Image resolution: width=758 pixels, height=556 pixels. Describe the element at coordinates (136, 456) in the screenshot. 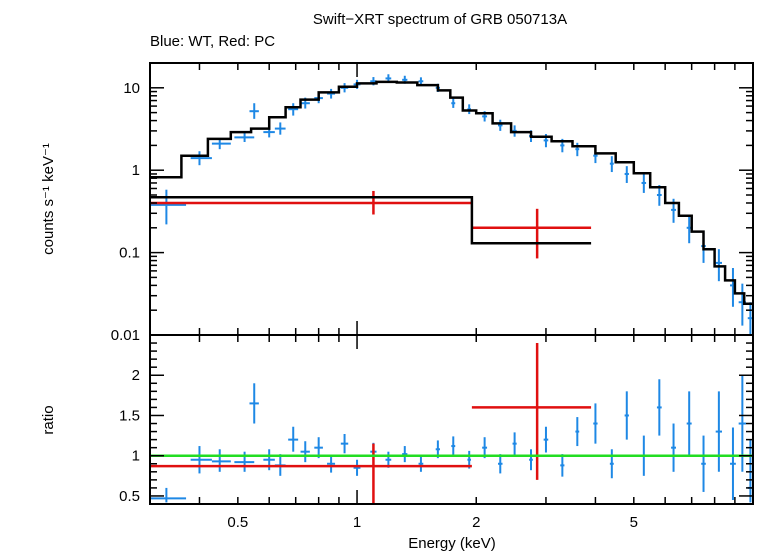

I see `bottom-y-tick-label: 1` at that location.